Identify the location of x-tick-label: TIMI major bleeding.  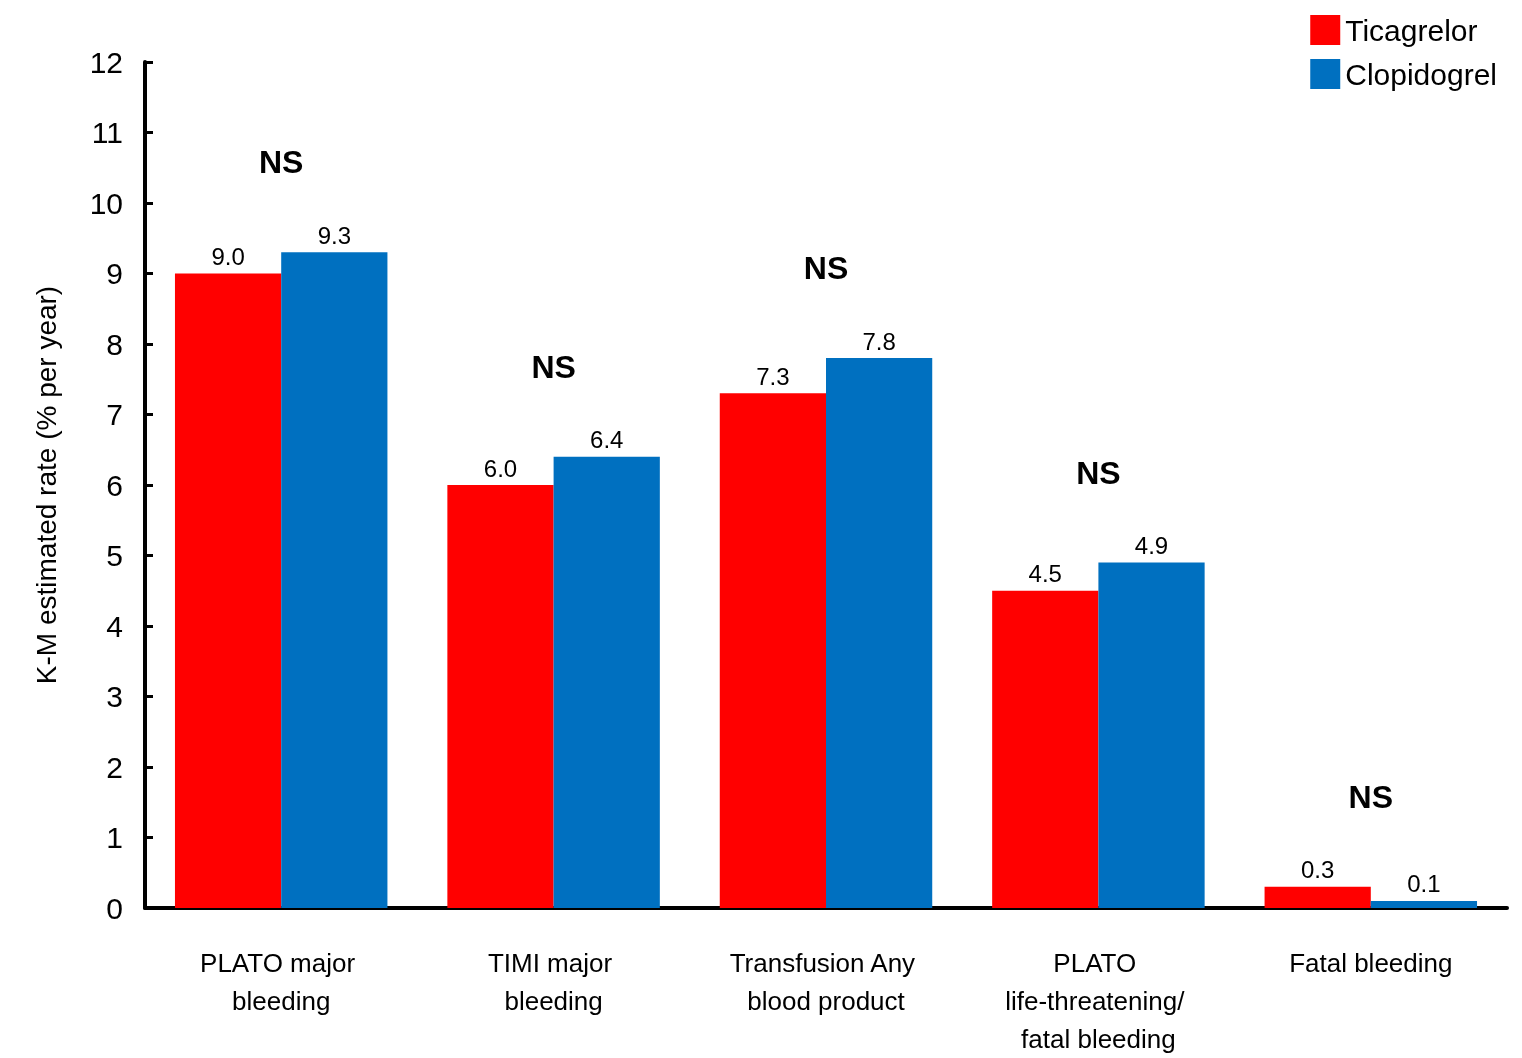
(553, 982).